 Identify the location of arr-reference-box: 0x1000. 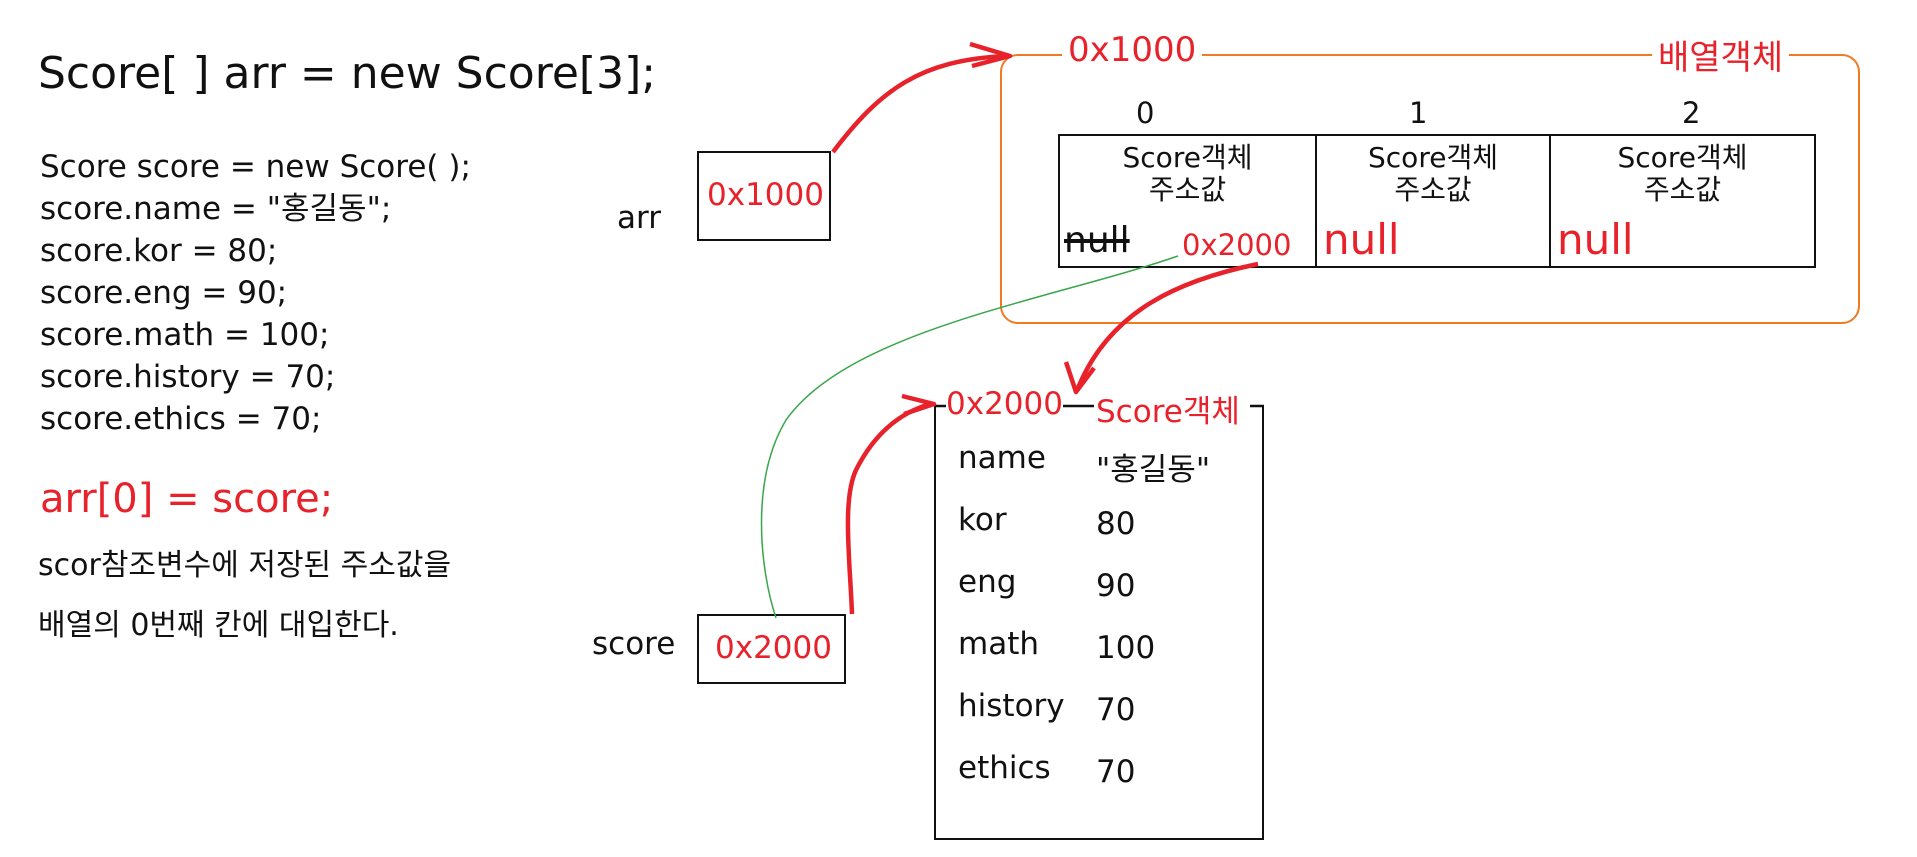
(764, 196).